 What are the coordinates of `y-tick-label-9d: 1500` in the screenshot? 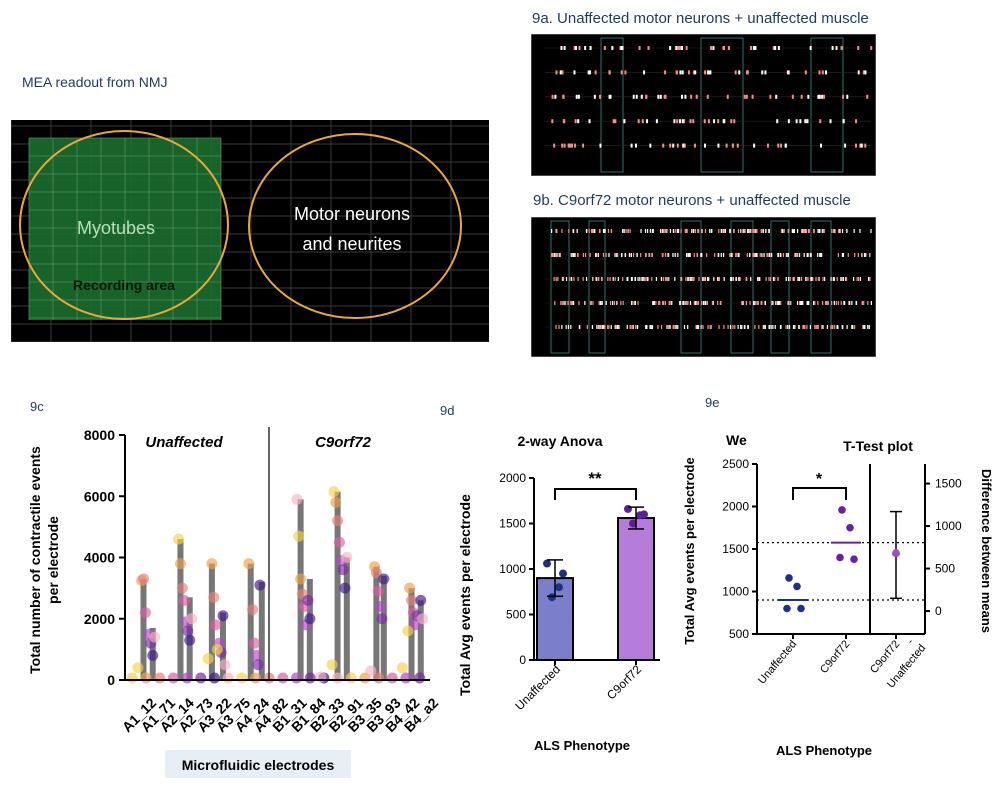 It's located at (512, 524).